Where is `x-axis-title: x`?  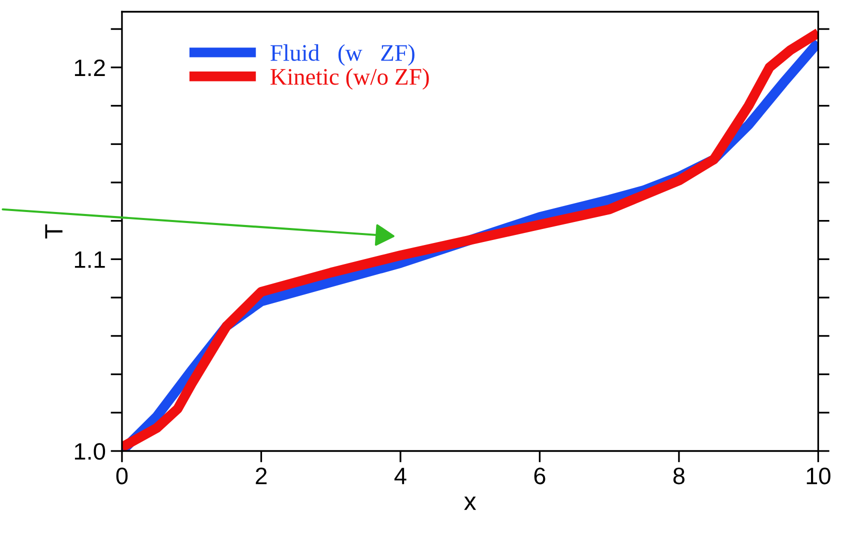
x-axis-title: x is located at coordinates (470, 503).